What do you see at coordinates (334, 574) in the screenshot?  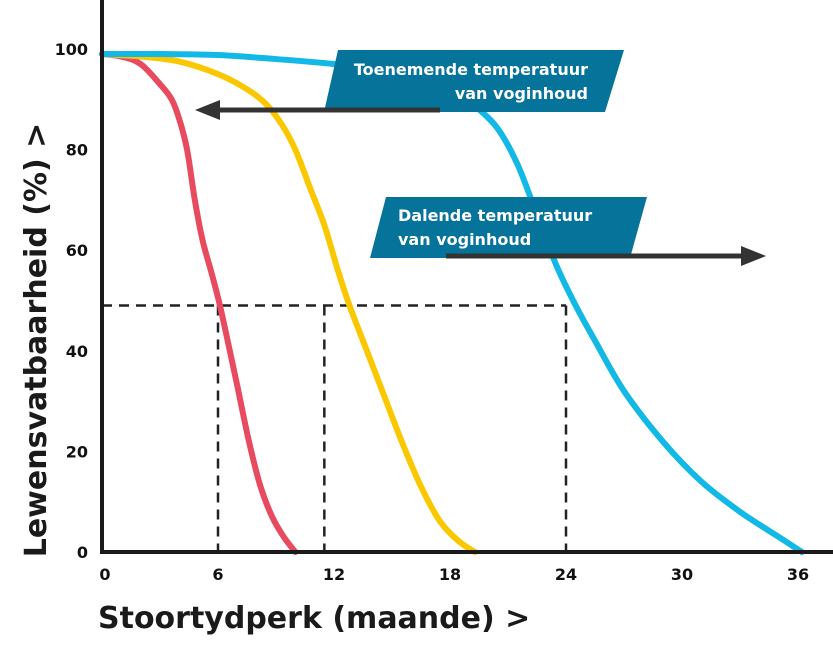 I see `x-tick-label: 12` at bounding box center [334, 574].